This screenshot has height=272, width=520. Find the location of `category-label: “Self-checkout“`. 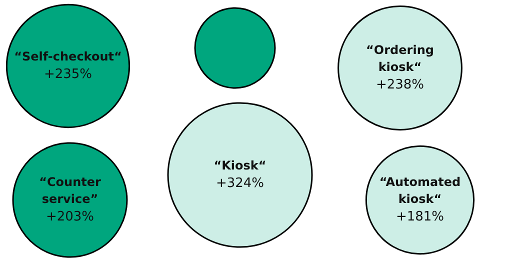

category-label: “Self-checkout“ is located at coordinates (68, 57).